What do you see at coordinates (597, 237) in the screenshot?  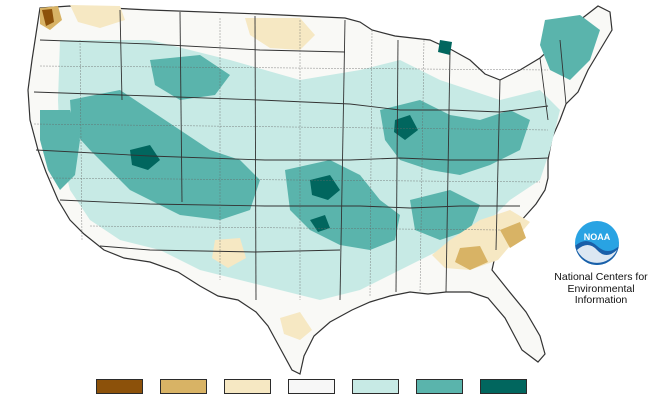 I see `noaa-logo-abbrev: NOAA` at bounding box center [597, 237].